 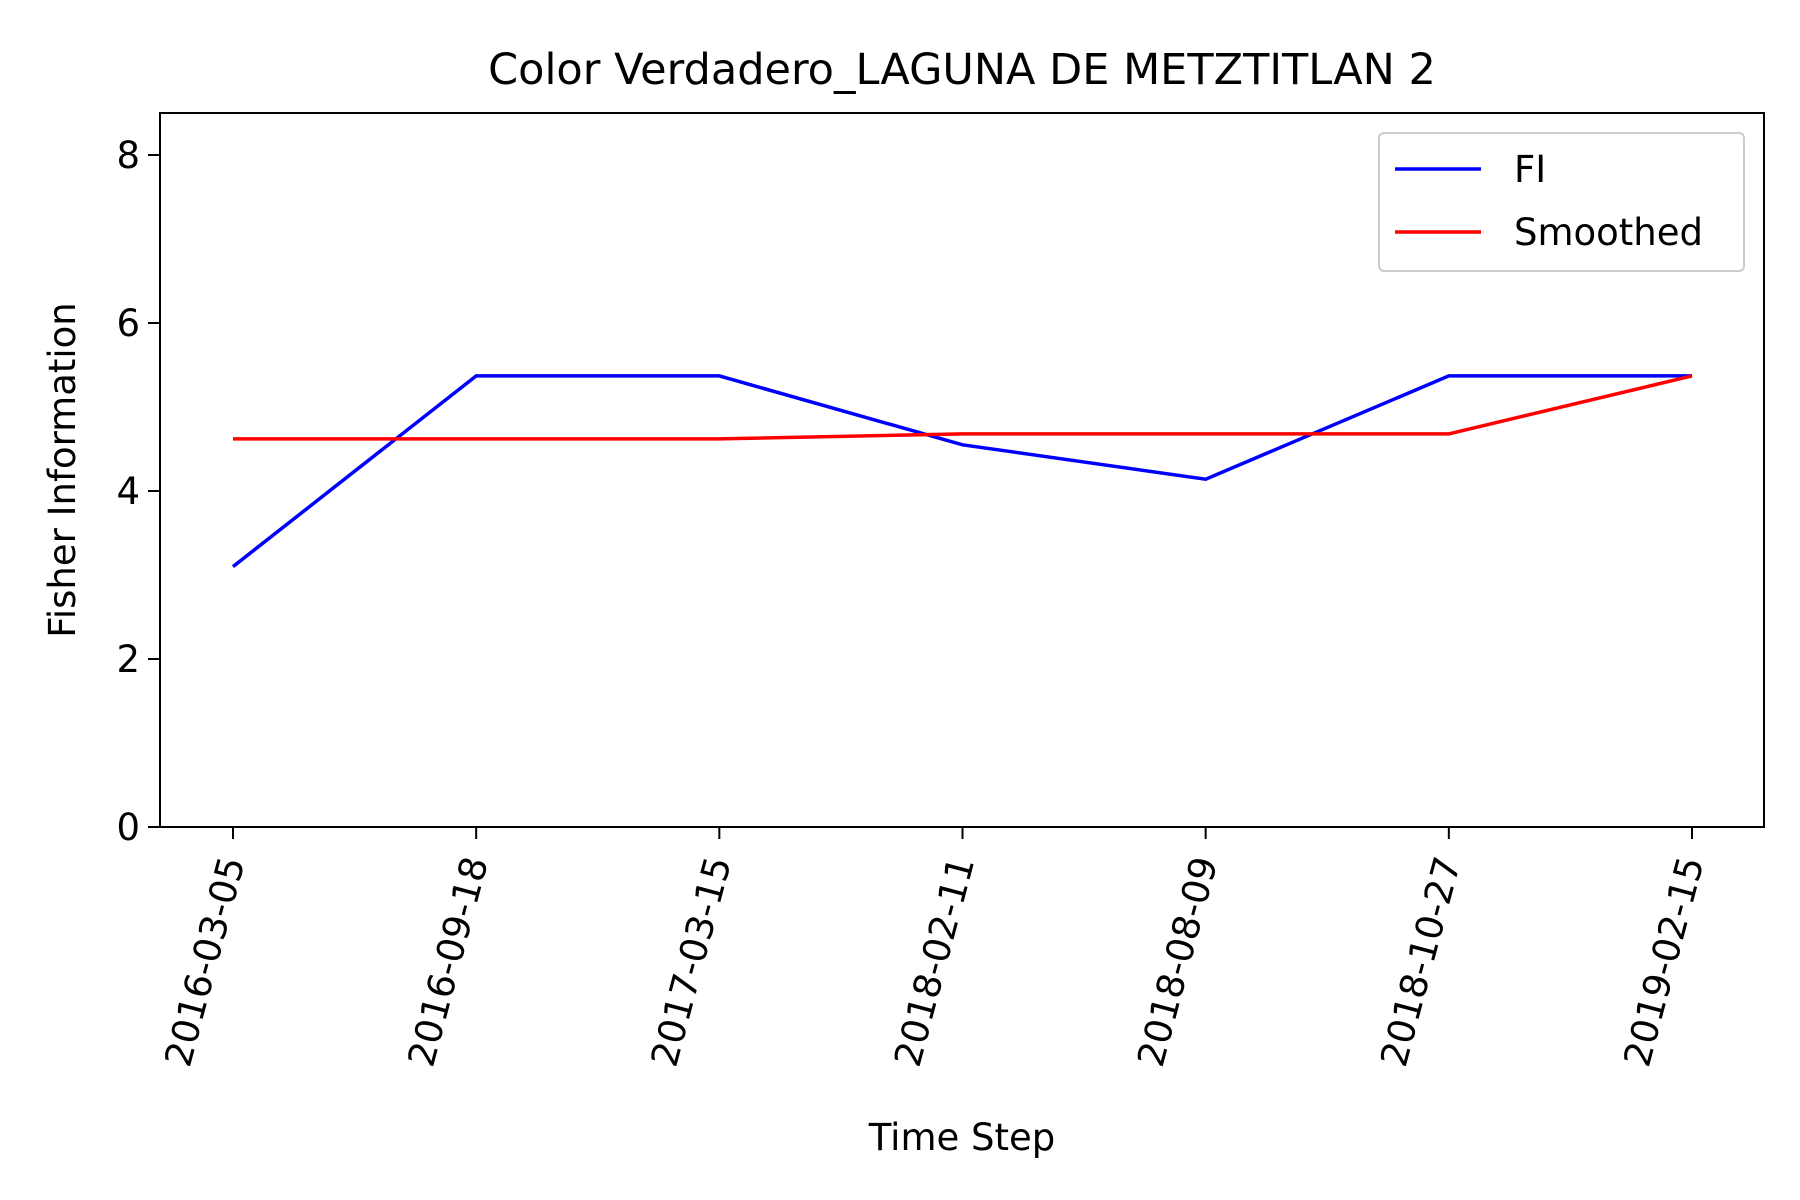 What do you see at coordinates (128, 827) in the screenshot?
I see `y-tick-label: 0` at bounding box center [128, 827].